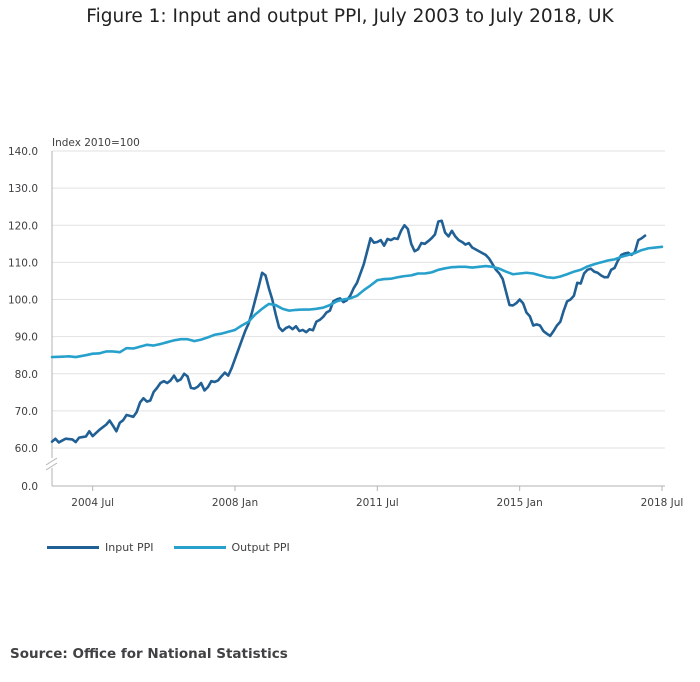  Describe the element at coordinates (23, 263) in the screenshot. I see `y-tick-label: 110.0` at that location.